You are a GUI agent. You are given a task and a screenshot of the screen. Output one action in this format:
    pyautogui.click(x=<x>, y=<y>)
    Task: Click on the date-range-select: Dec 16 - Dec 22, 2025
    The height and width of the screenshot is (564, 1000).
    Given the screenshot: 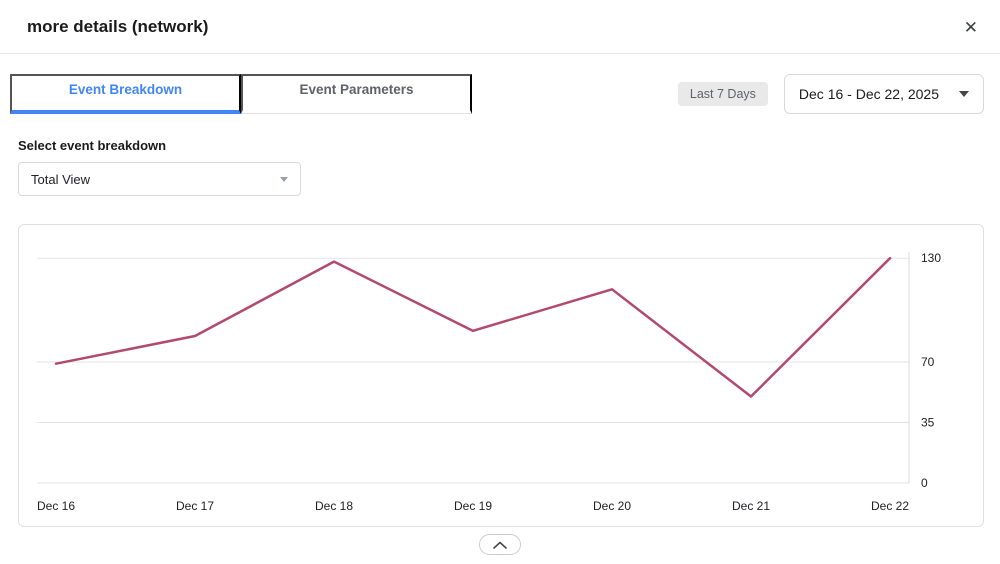 What is the action you would take?
    pyautogui.click(x=883, y=94)
    